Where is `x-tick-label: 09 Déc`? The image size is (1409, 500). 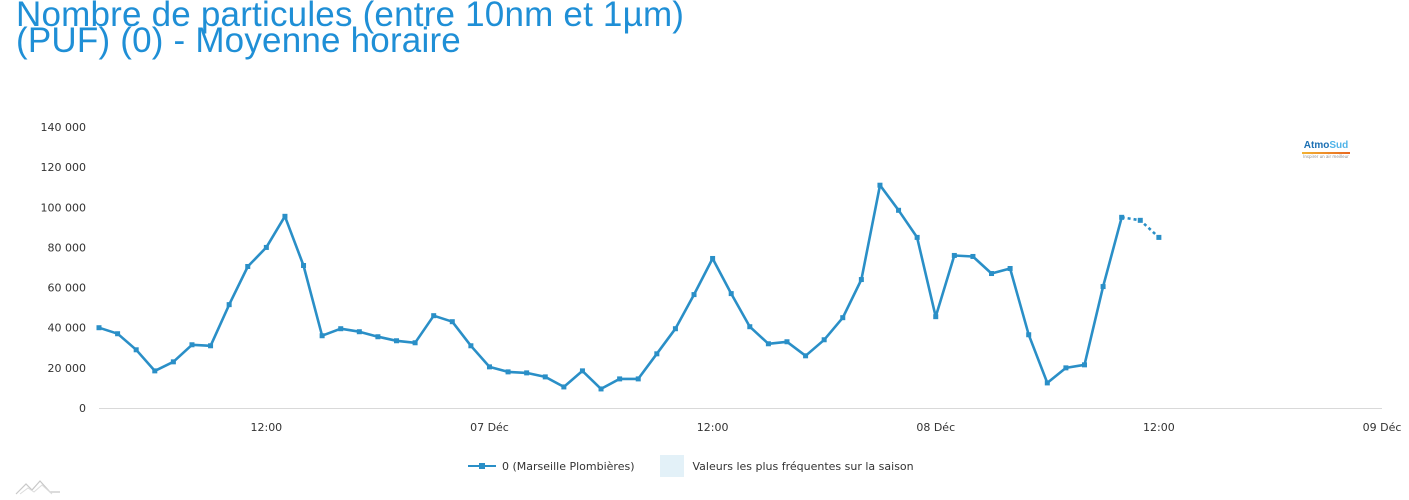
x-tick-label: 09 Déc is located at coordinates (1382, 427).